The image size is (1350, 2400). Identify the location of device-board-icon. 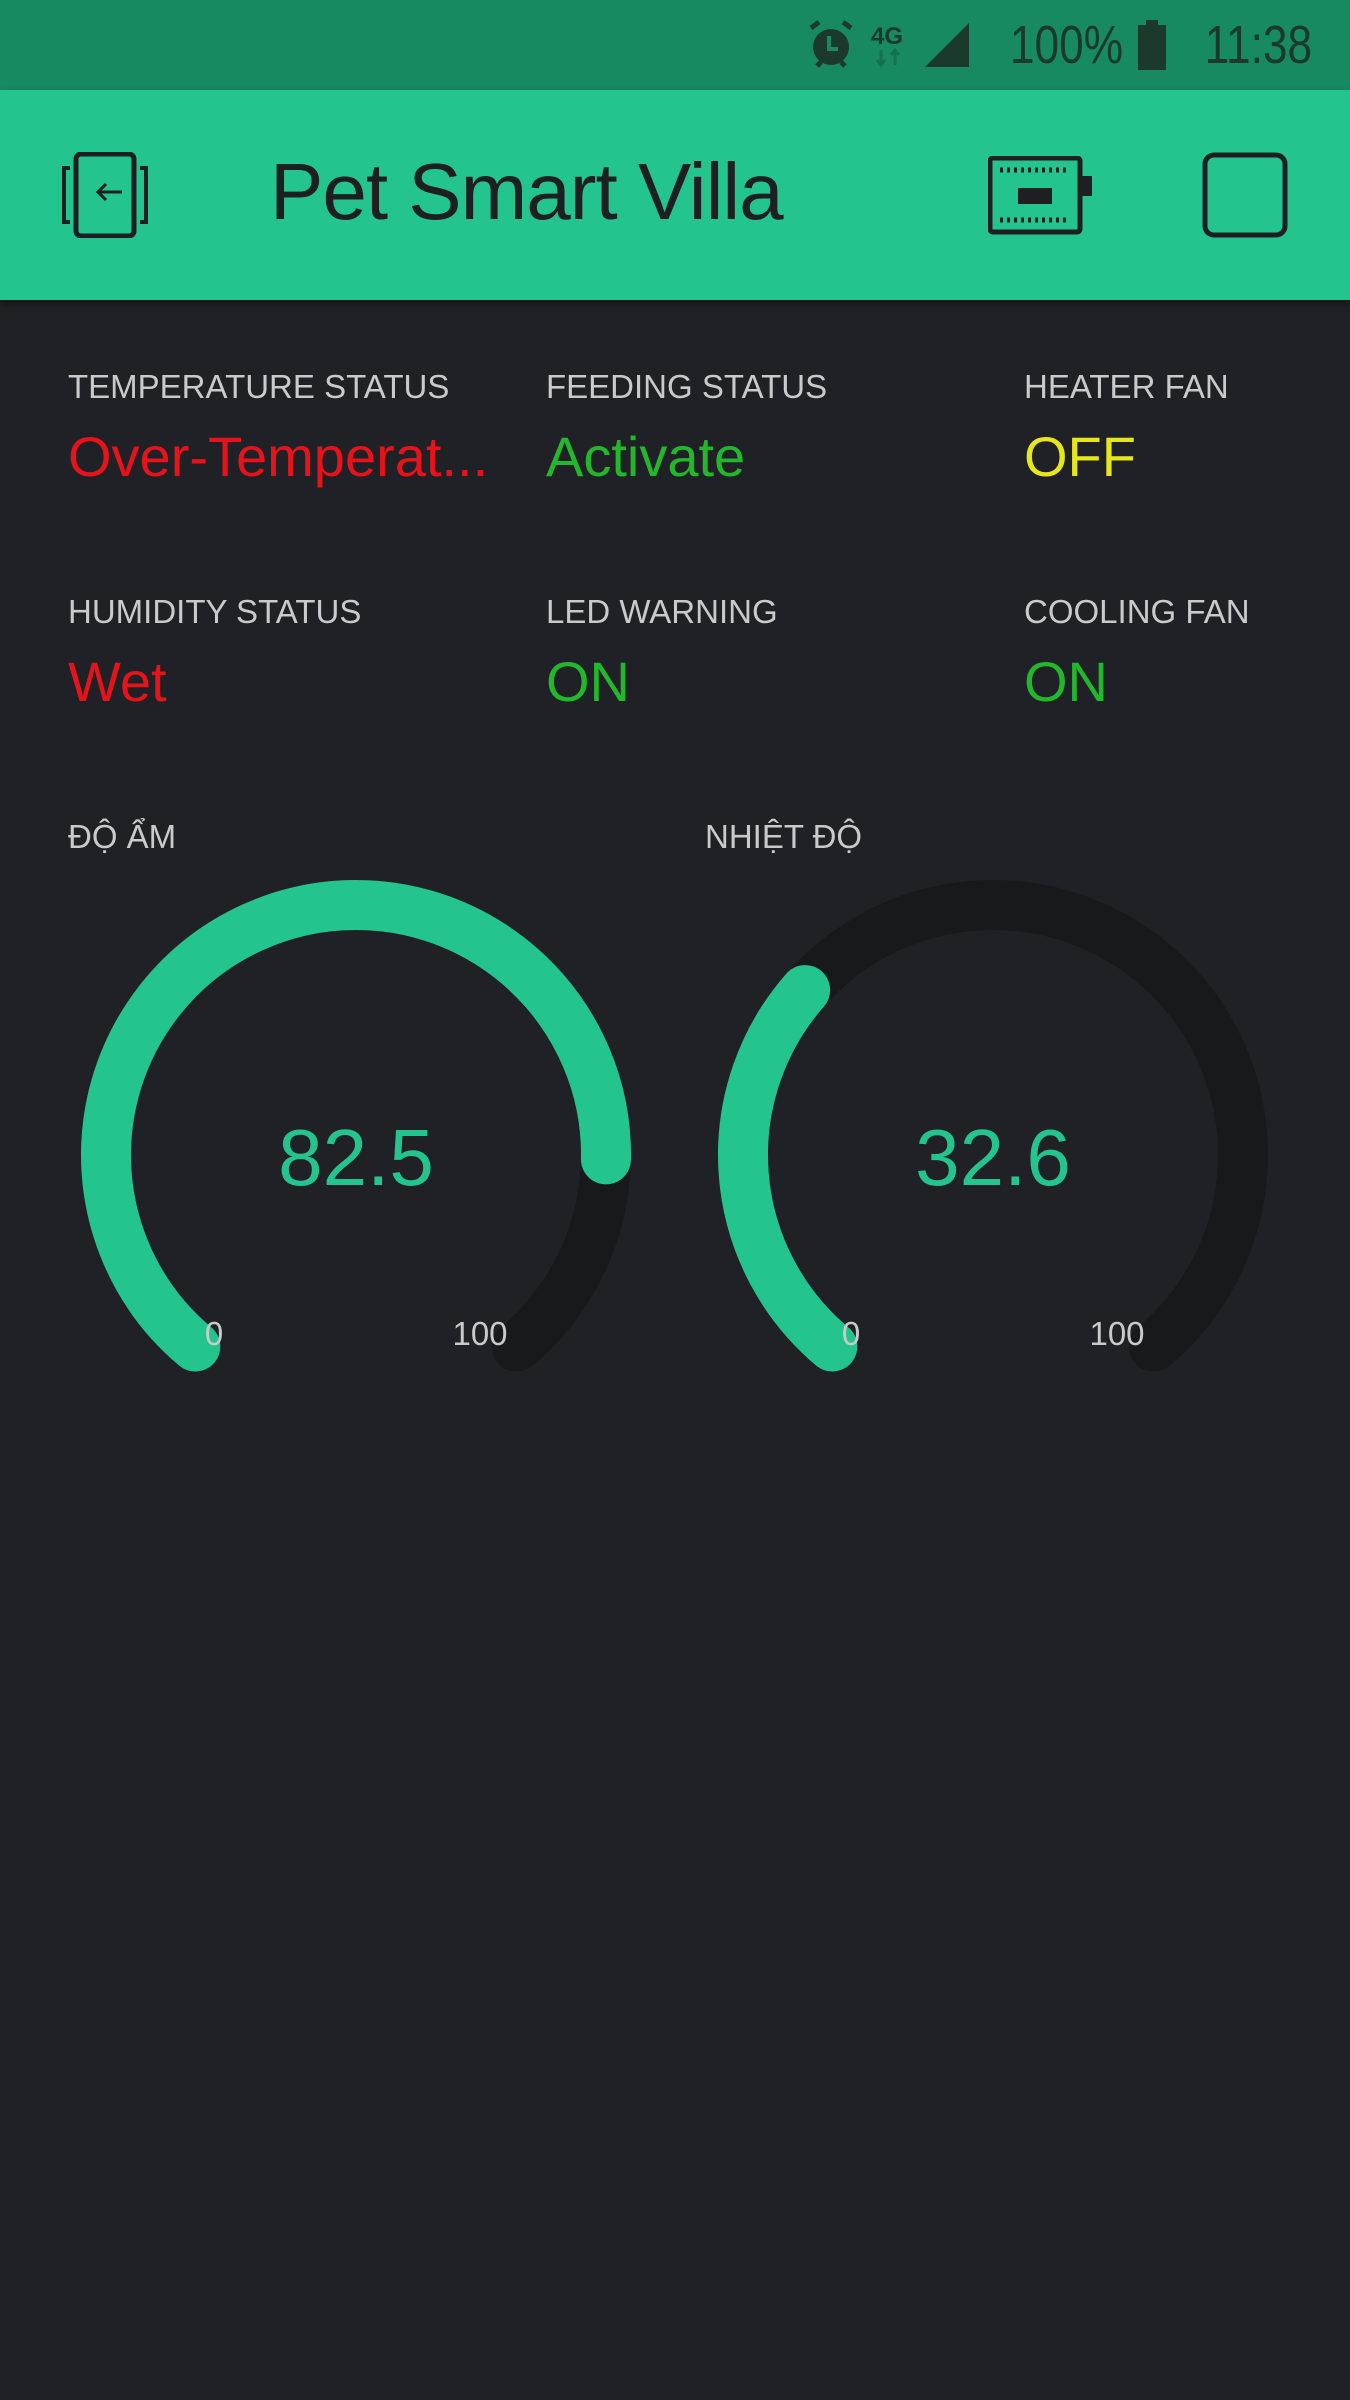
(1041, 196).